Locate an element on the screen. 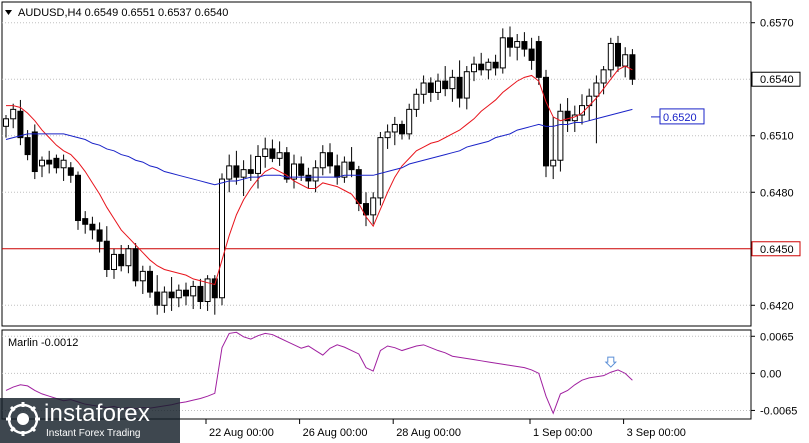 Image resolution: width=809 pixels, height=443 pixels. dropdown-triangle-icon is located at coordinates (8, 12).